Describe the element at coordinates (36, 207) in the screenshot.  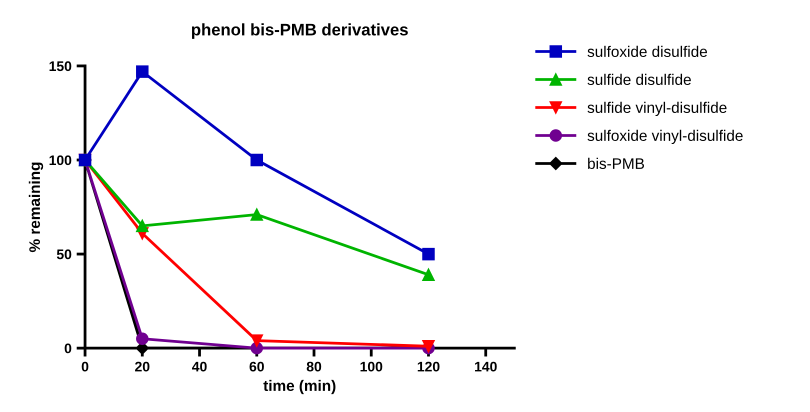
I see `y-axis-title: % remaining` at that location.